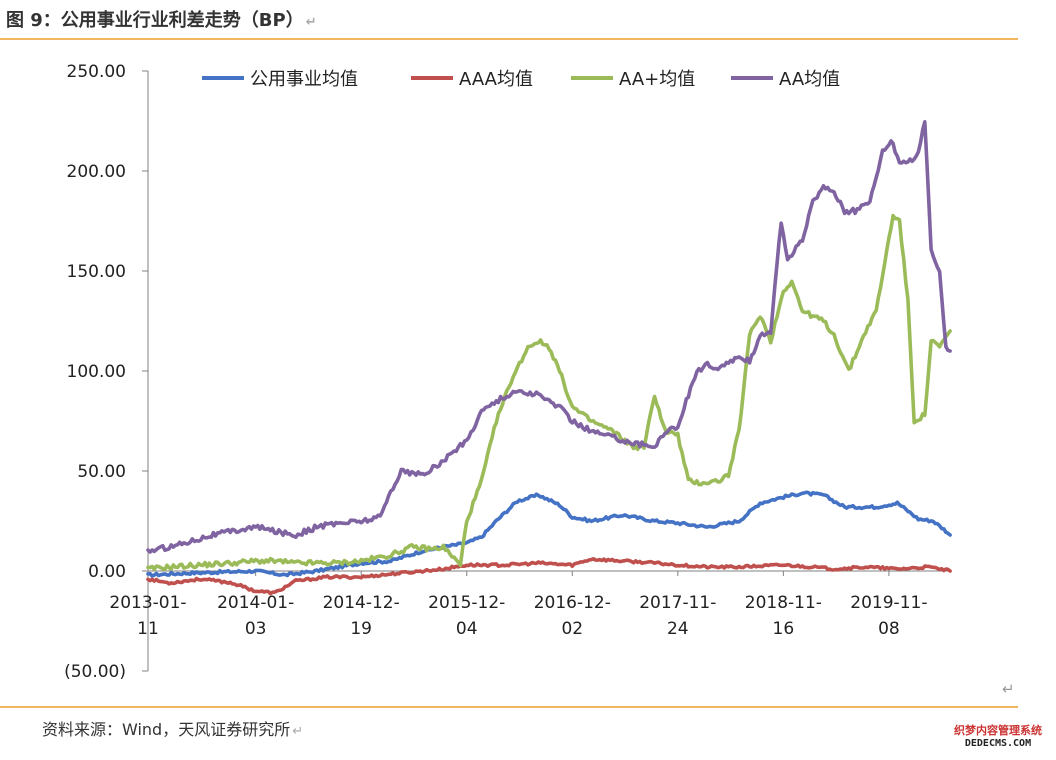 Image resolution: width=1056 pixels, height=760 pixels. What do you see at coordinates (509, 39) in the screenshot?
I see `title-divider` at bounding box center [509, 39].